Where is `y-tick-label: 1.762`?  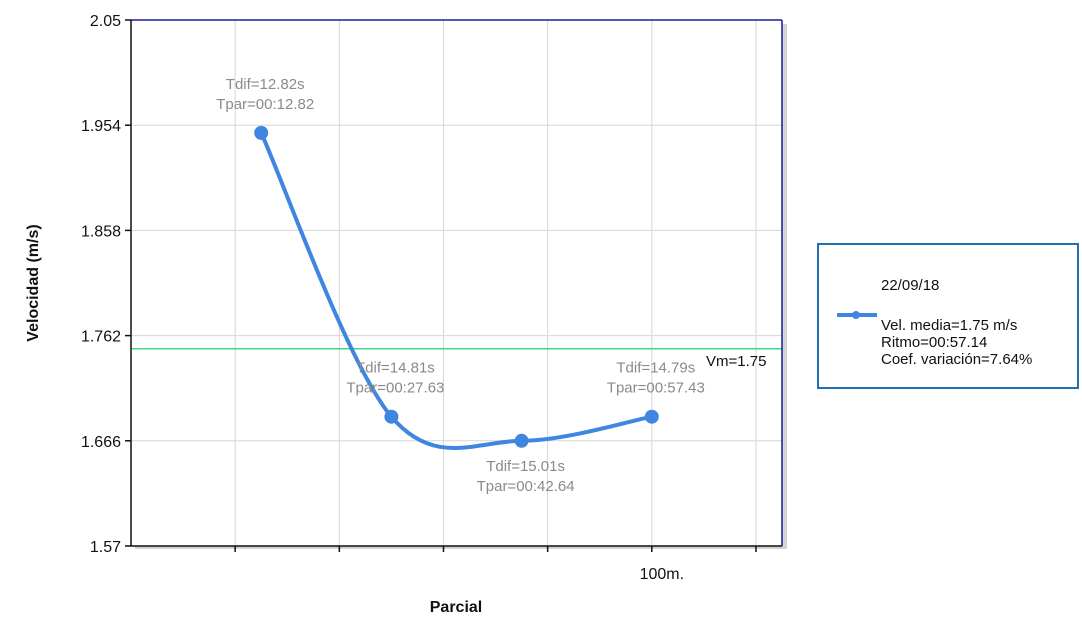 y-tick-label: 1.762 is located at coordinates (101, 337).